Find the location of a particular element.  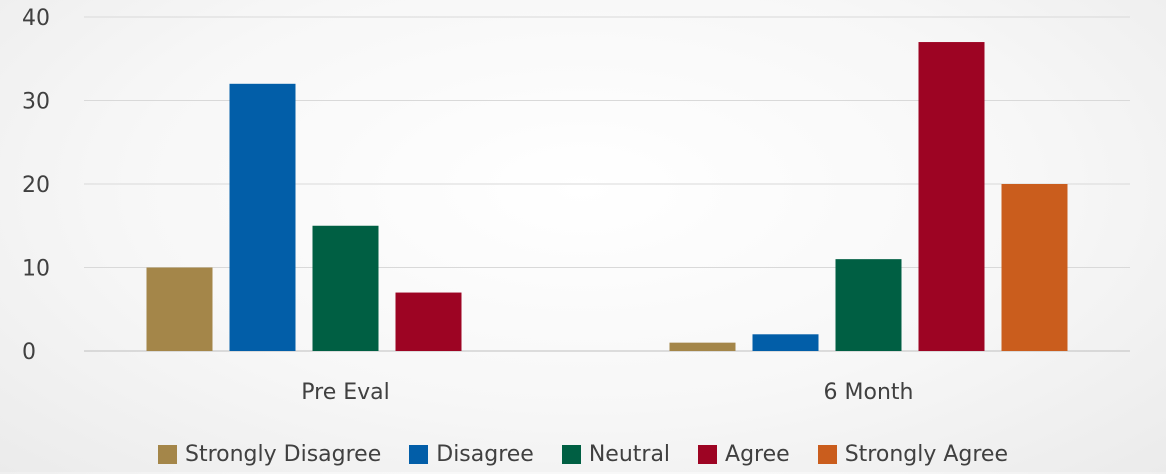

bar-strongly-disagree-pre-eval is located at coordinates (179, 309).